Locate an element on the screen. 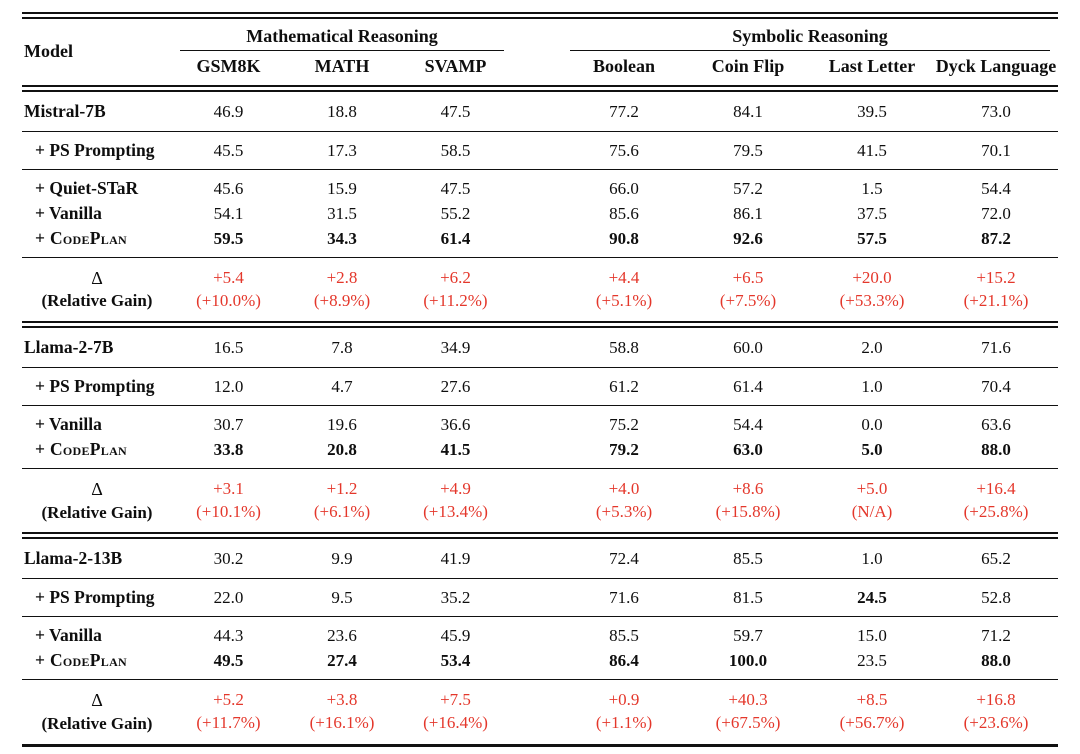 This screenshot has width=1080, height=754. method-row-llama-2-13b-vanilla: + Vanilla 44.3 23.6 45.9 85.5 59.7 15.0 71.2 is located at coordinates (540, 635).